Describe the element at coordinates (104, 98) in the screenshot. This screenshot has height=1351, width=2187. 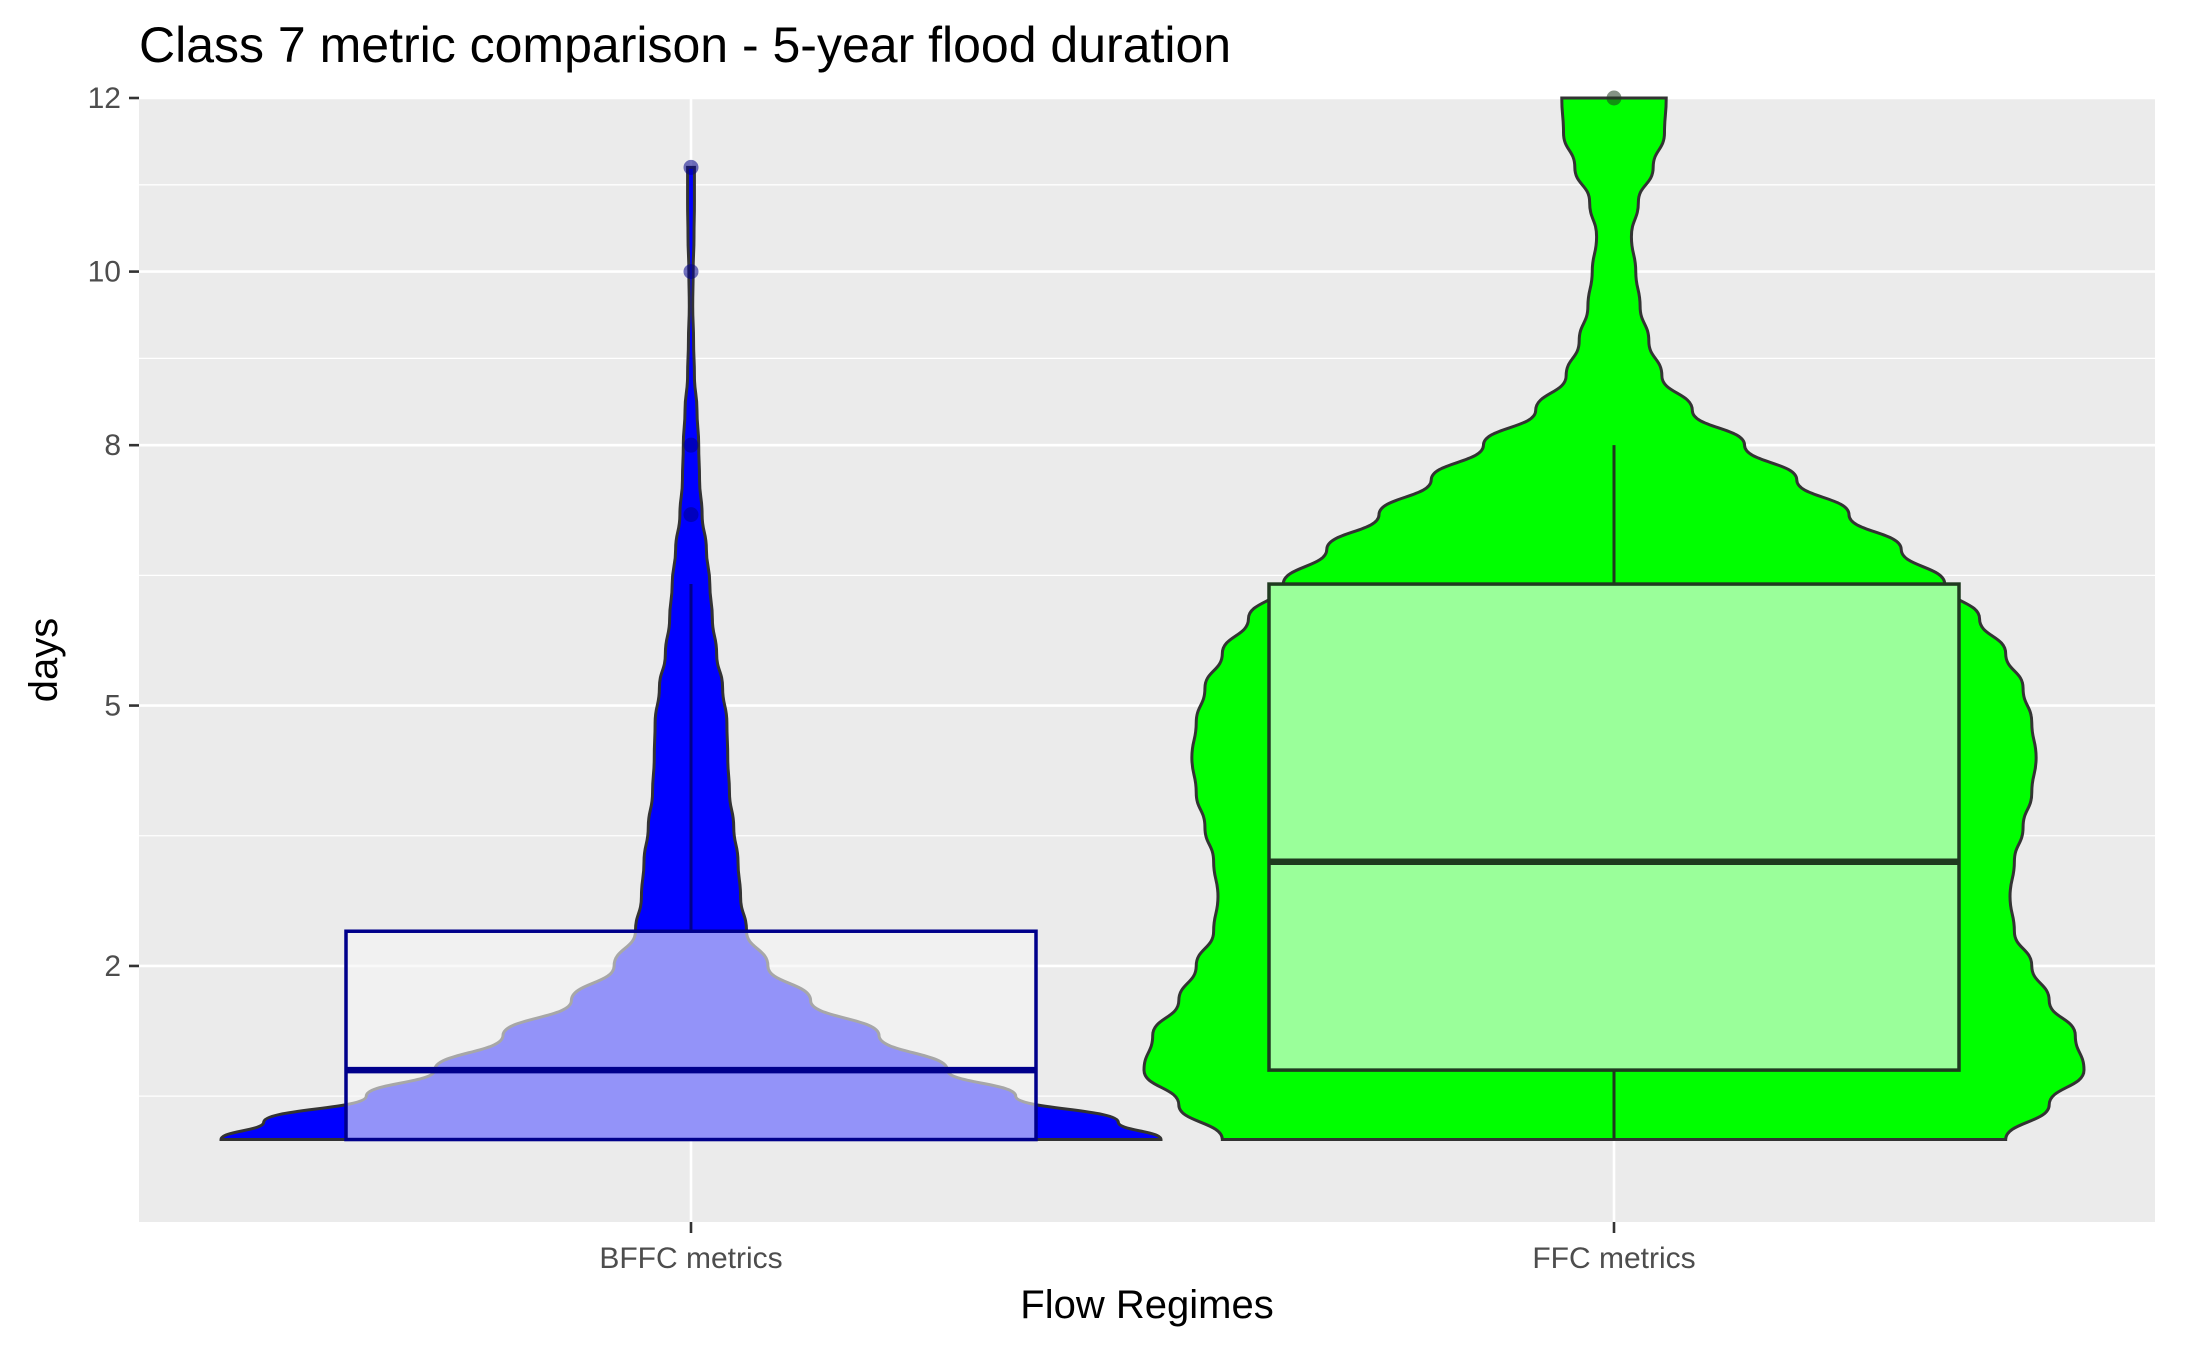
I see `y-tick-label: 12` at that location.